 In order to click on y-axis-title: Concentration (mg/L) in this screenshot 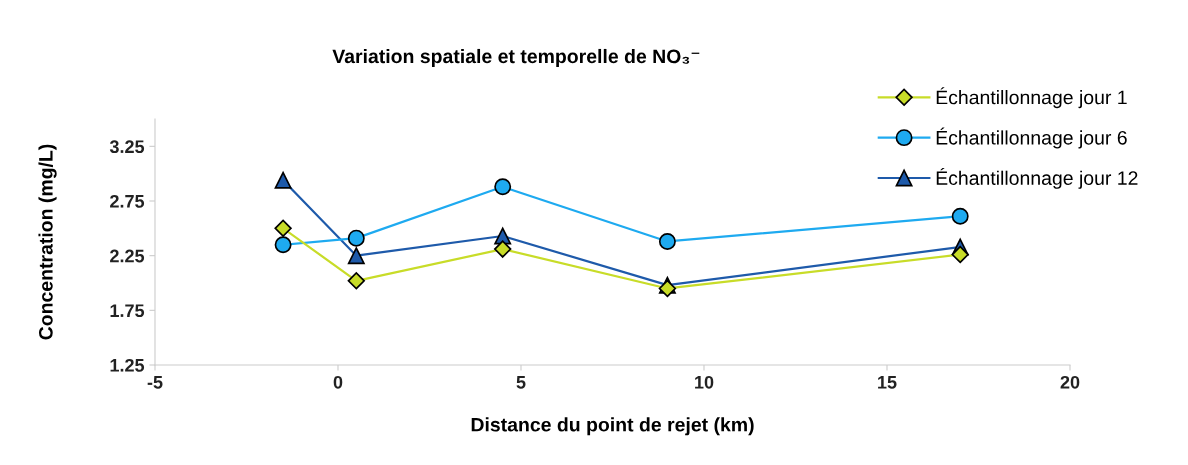, I will do `click(47, 242)`.